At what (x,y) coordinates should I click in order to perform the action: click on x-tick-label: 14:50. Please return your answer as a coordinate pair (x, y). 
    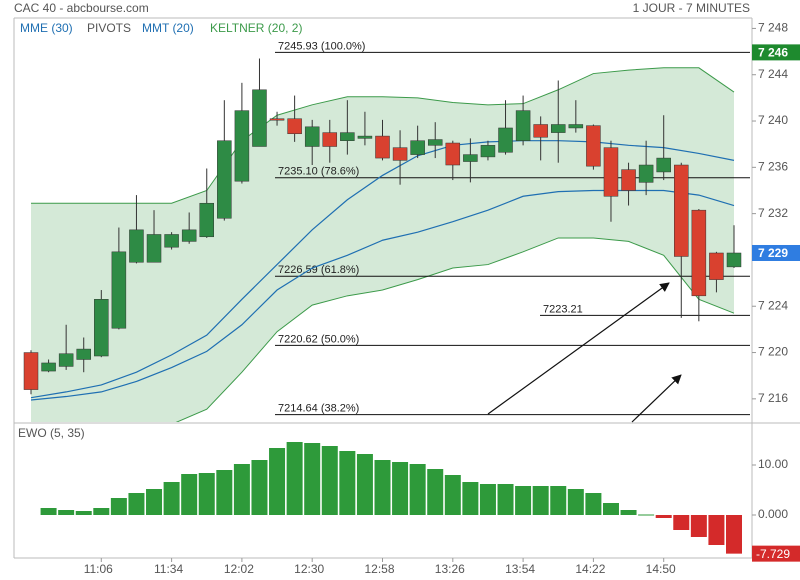
    Looking at the image, I should click on (661, 569).